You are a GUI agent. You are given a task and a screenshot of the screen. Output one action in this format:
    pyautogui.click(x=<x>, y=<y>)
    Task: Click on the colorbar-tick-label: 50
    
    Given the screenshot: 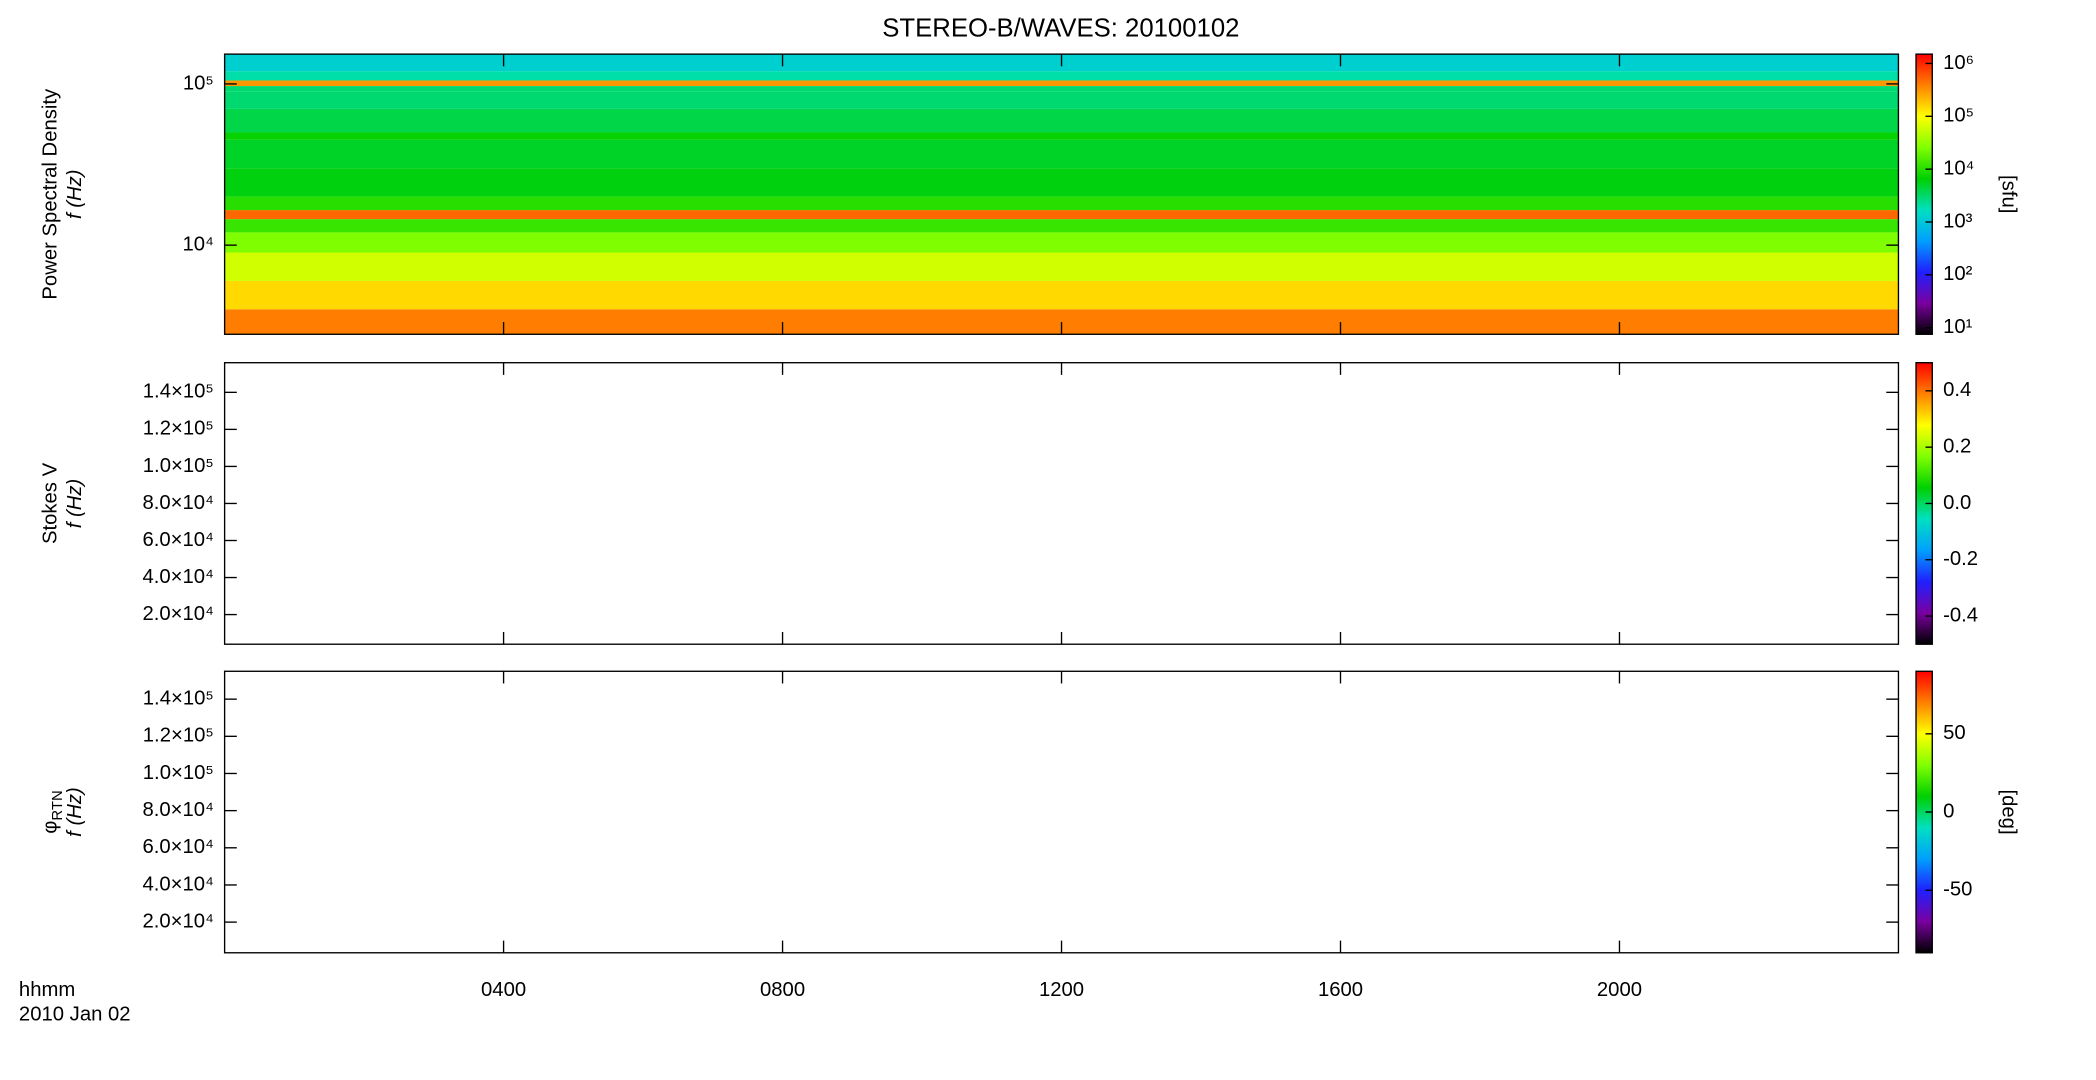 What is the action you would take?
    pyautogui.click(x=1954, y=733)
    